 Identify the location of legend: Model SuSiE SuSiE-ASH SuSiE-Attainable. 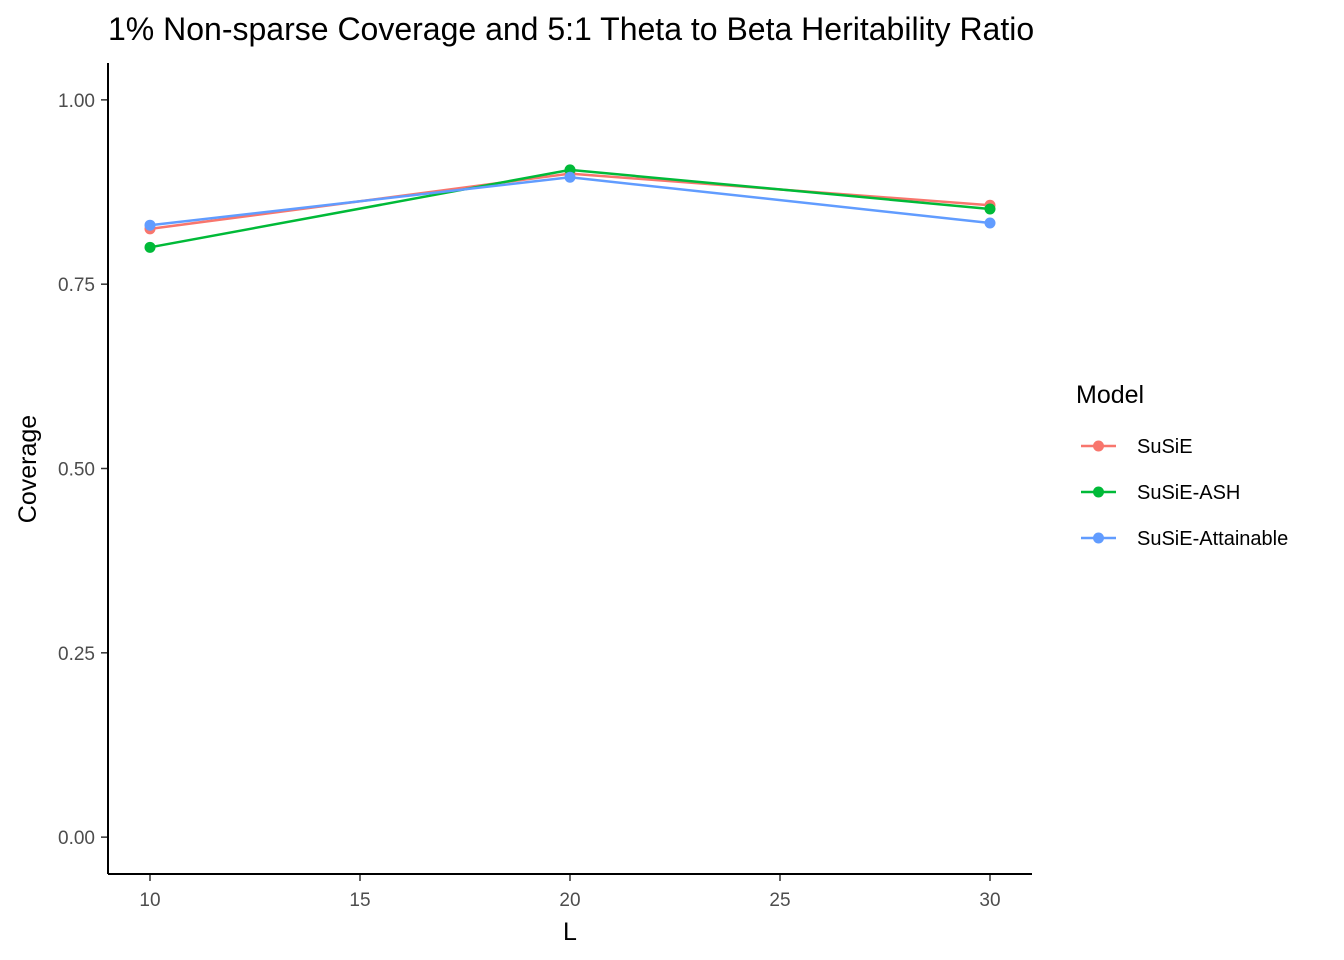
(1182, 465).